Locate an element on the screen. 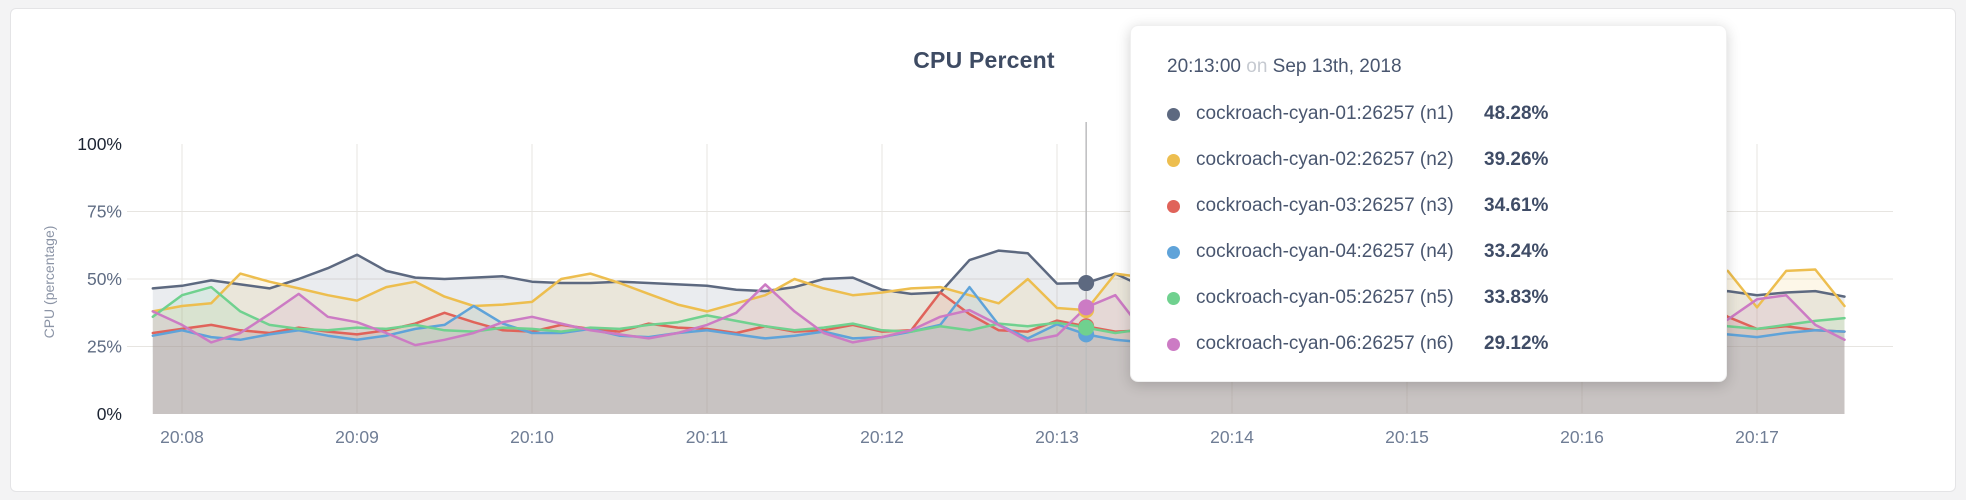 This screenshot has width=1966, height=500. y-tick-label: 75% is located at coordinates (104, 212).